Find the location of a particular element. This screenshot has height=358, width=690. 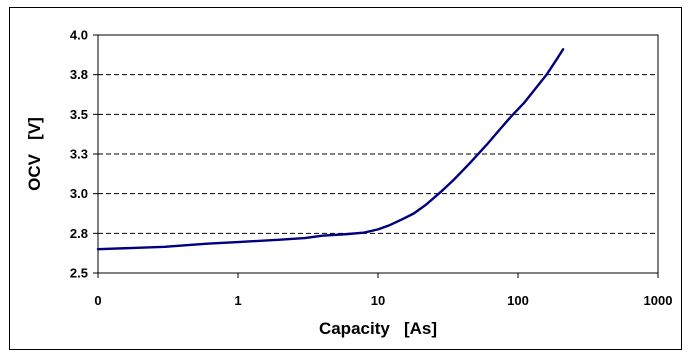

y-tick-label: 3.5 is located at coordinates (79, 114).